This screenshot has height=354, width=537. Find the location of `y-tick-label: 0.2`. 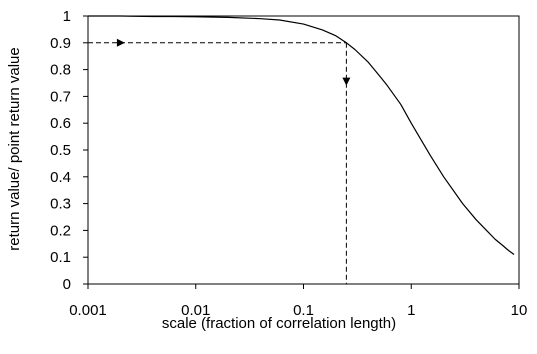

y-tick-label: 0.2 is located at coordinates (60, 230).